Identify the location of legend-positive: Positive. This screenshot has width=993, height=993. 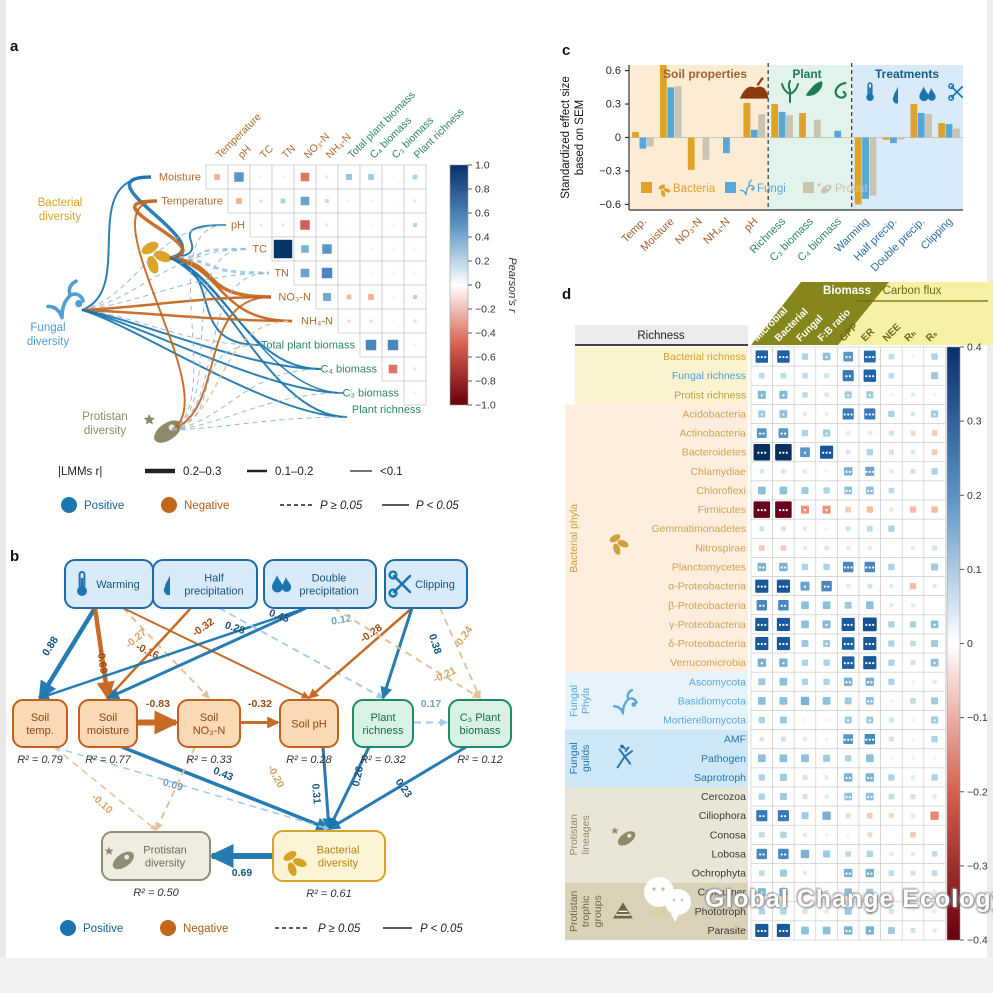
(104, 506).